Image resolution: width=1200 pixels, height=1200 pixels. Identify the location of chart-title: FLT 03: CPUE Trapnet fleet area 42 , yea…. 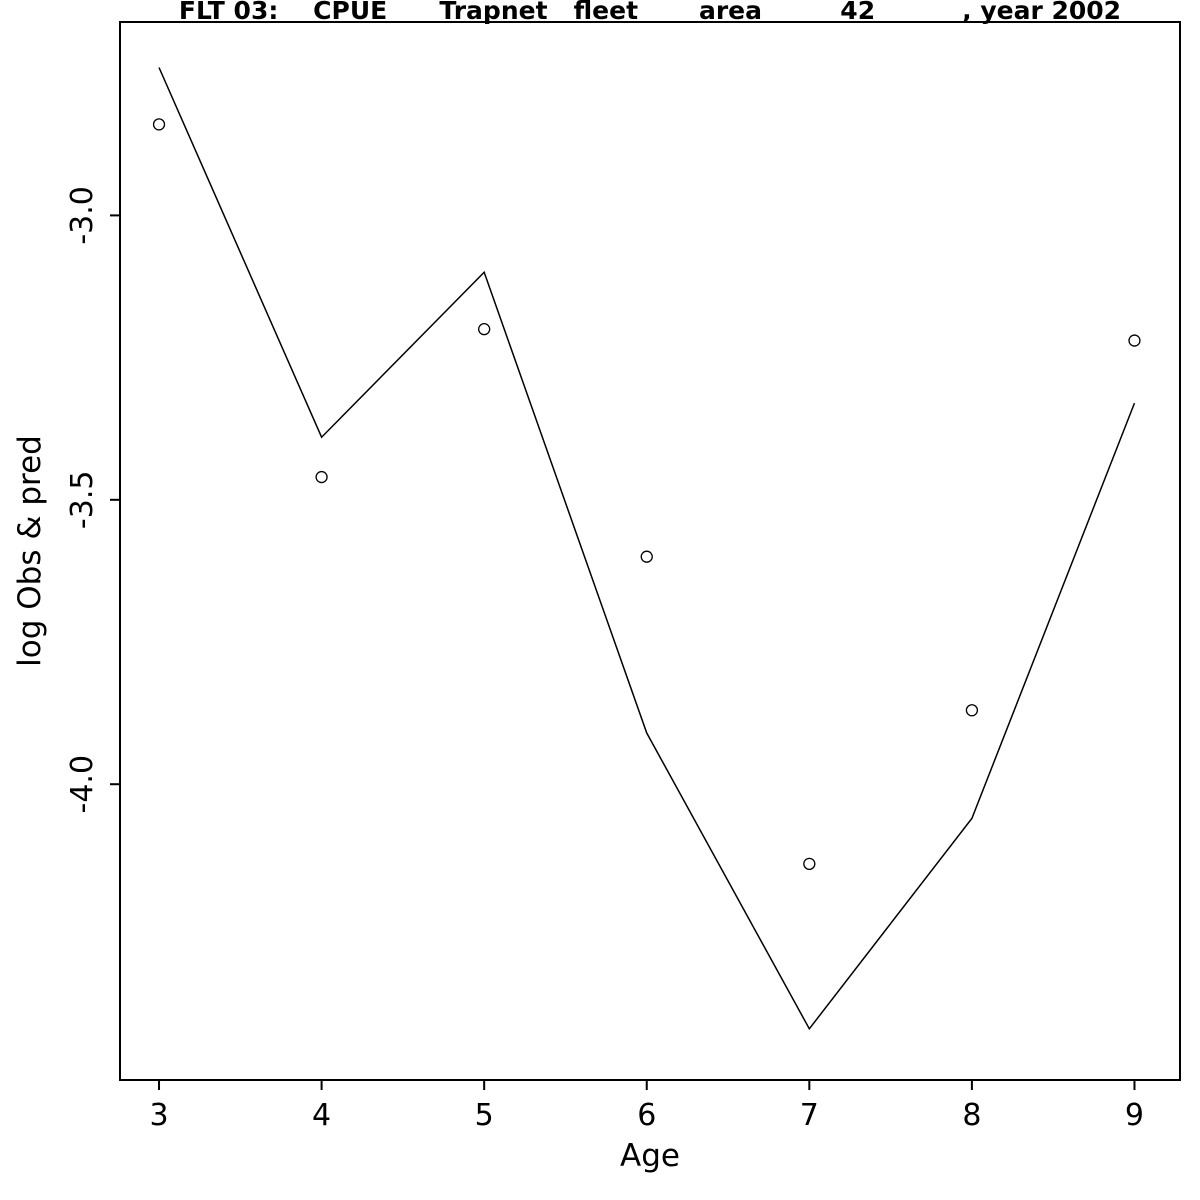
(650, 12).